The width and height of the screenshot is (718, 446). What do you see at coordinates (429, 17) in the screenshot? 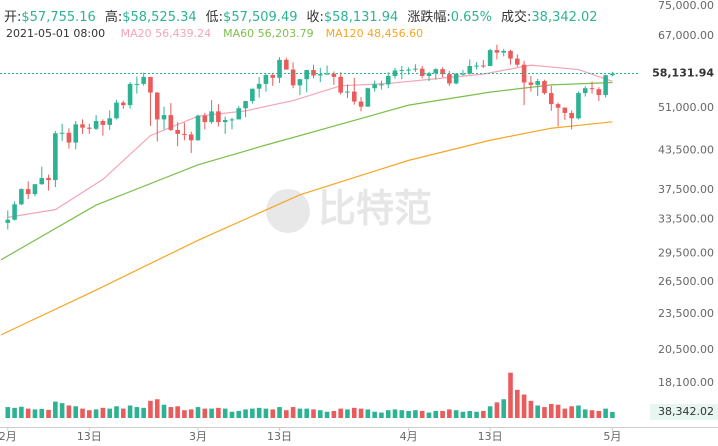
I see `header-label: 涨跌幅:` at bounding box center [429, 17].